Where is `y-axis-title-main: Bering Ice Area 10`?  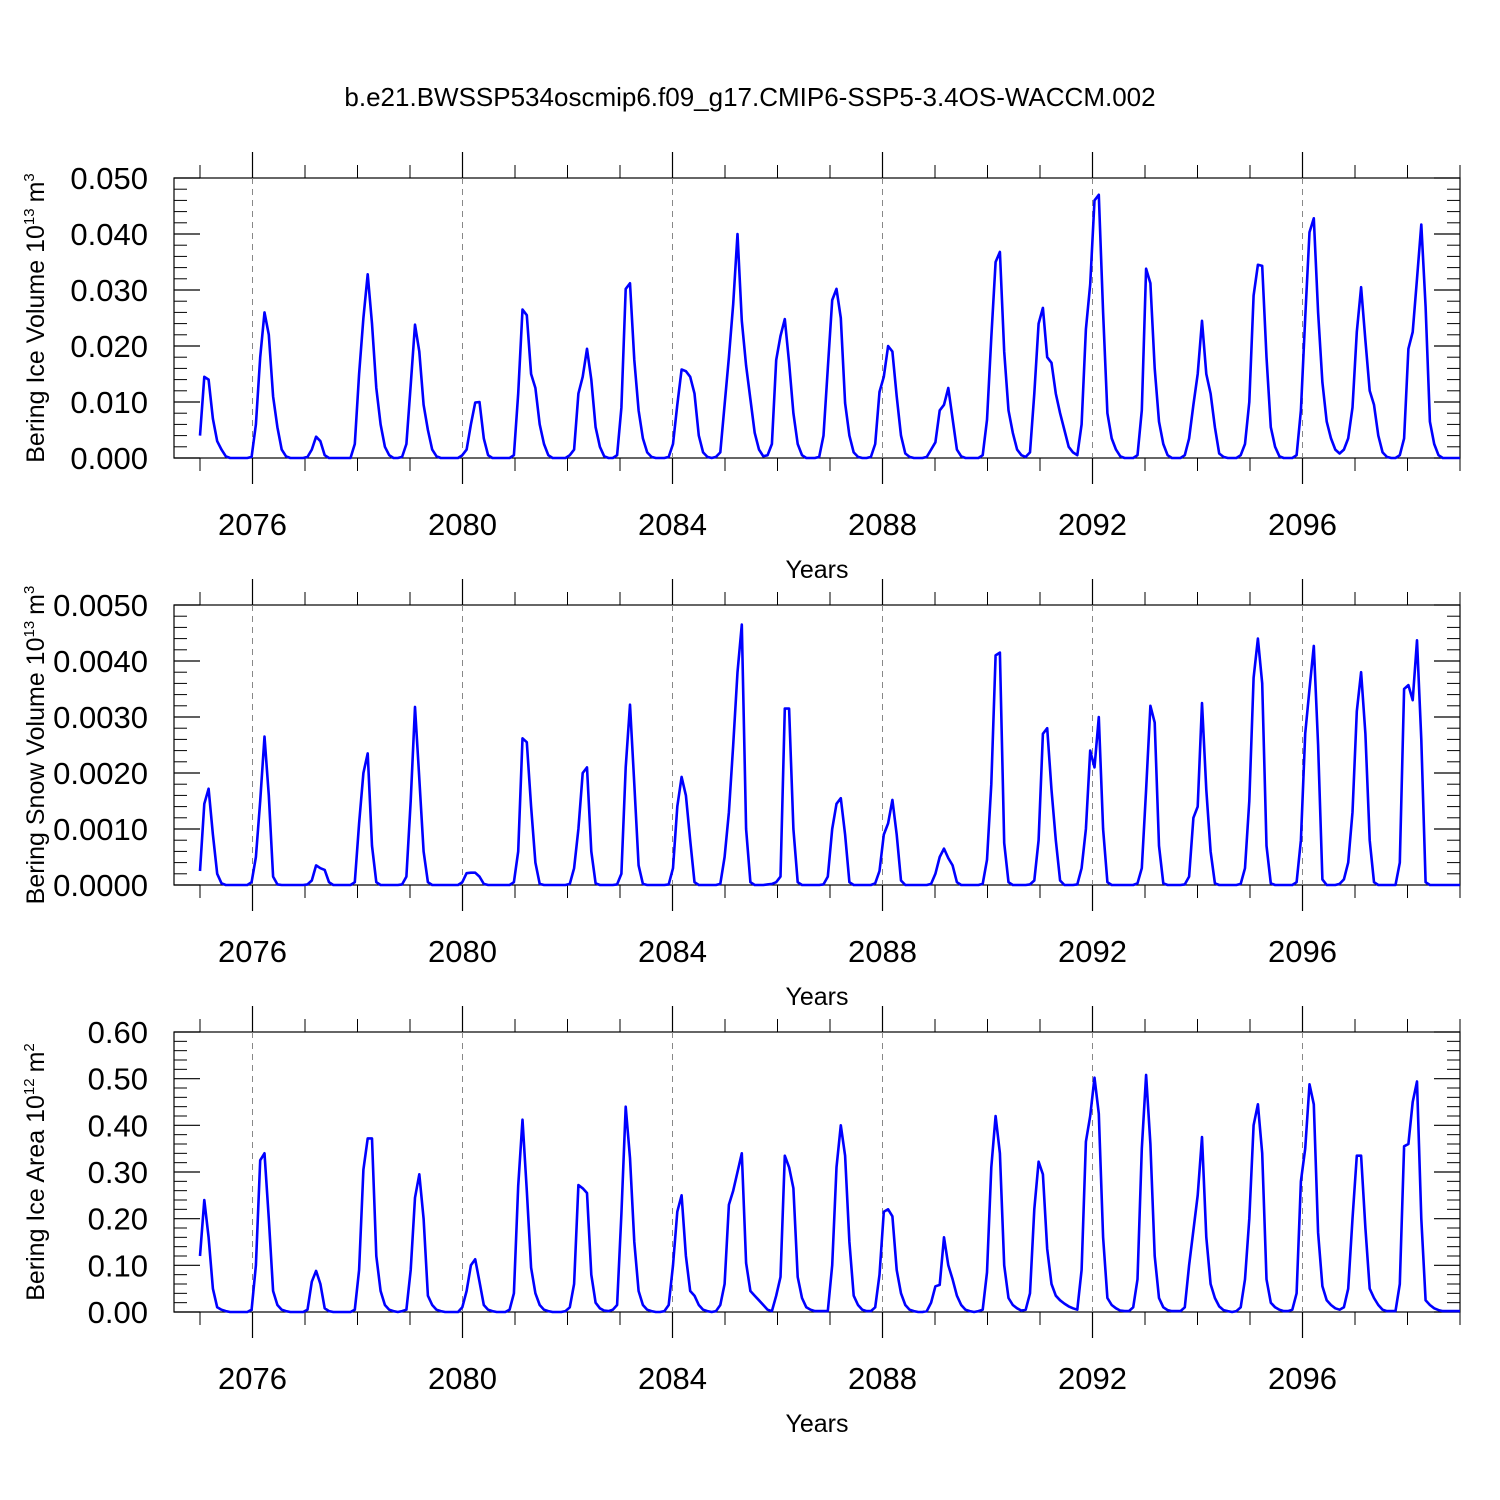
y-axis-title-main: Bering Ice Area 10 is located at coordinates (36, 1198).